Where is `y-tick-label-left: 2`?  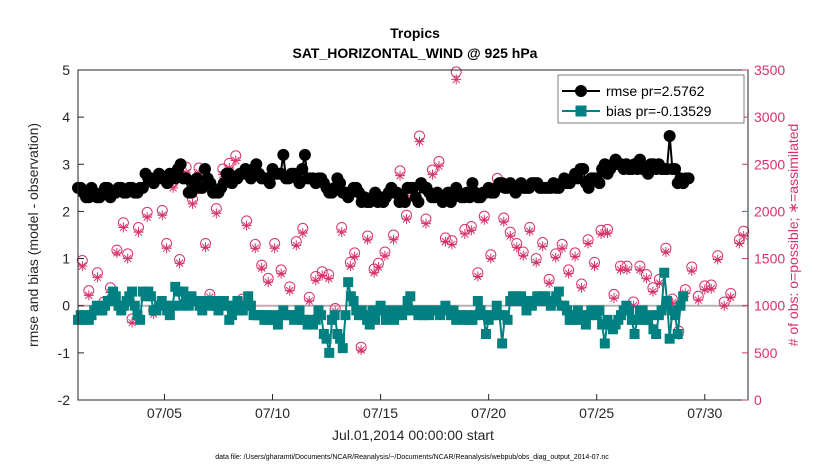 y-tick-label-left: 2 is located at coordinates (66, 211).